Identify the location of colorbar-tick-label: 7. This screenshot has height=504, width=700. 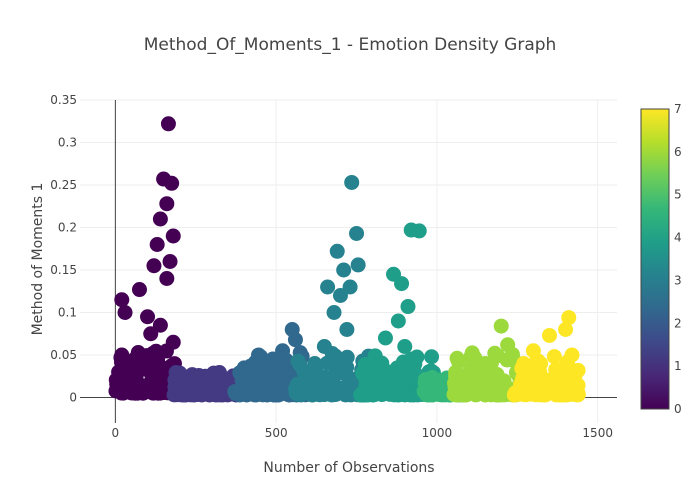
(678, 109).